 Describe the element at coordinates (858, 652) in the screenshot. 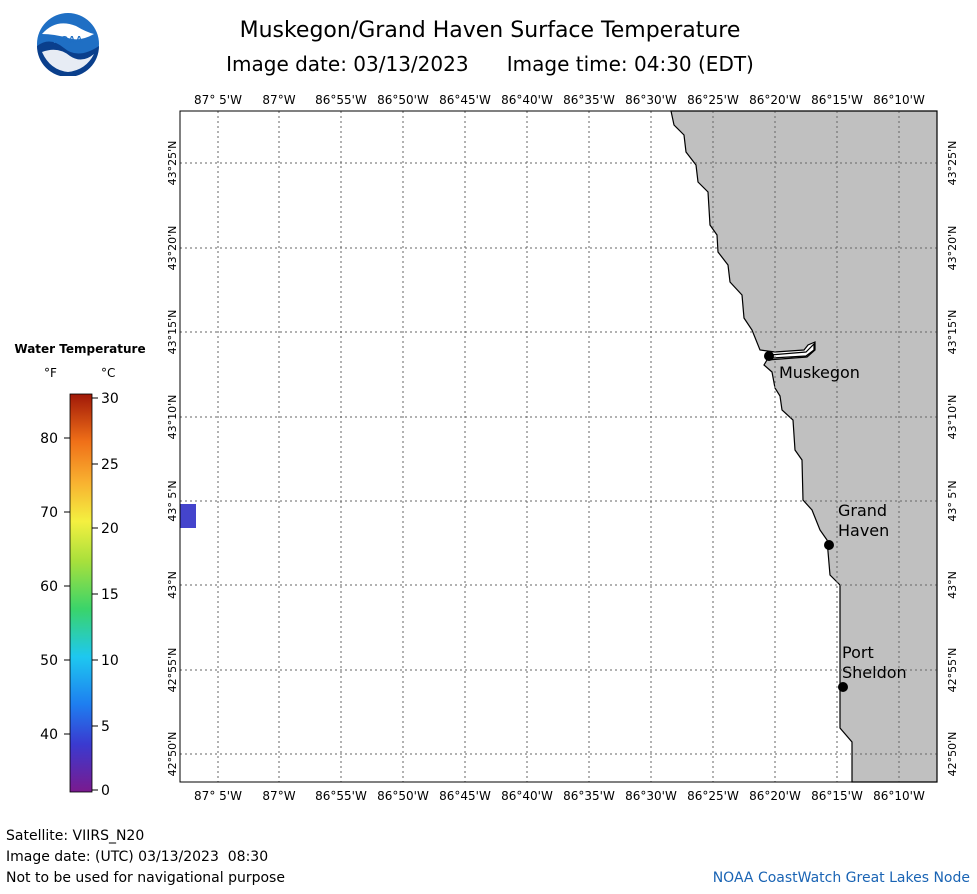

I see `port-sheldon-label-line1: Port` at that location.